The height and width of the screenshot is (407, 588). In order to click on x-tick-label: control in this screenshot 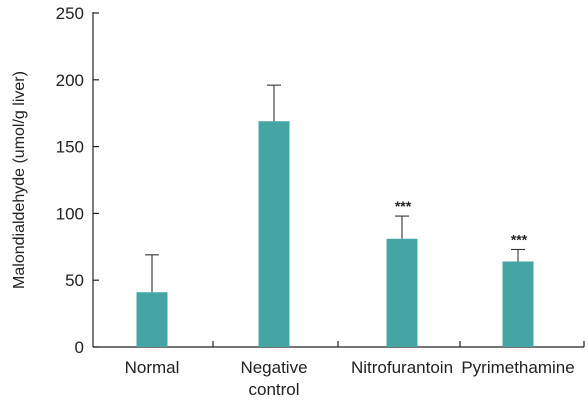, I will do `click(273, 389)`.